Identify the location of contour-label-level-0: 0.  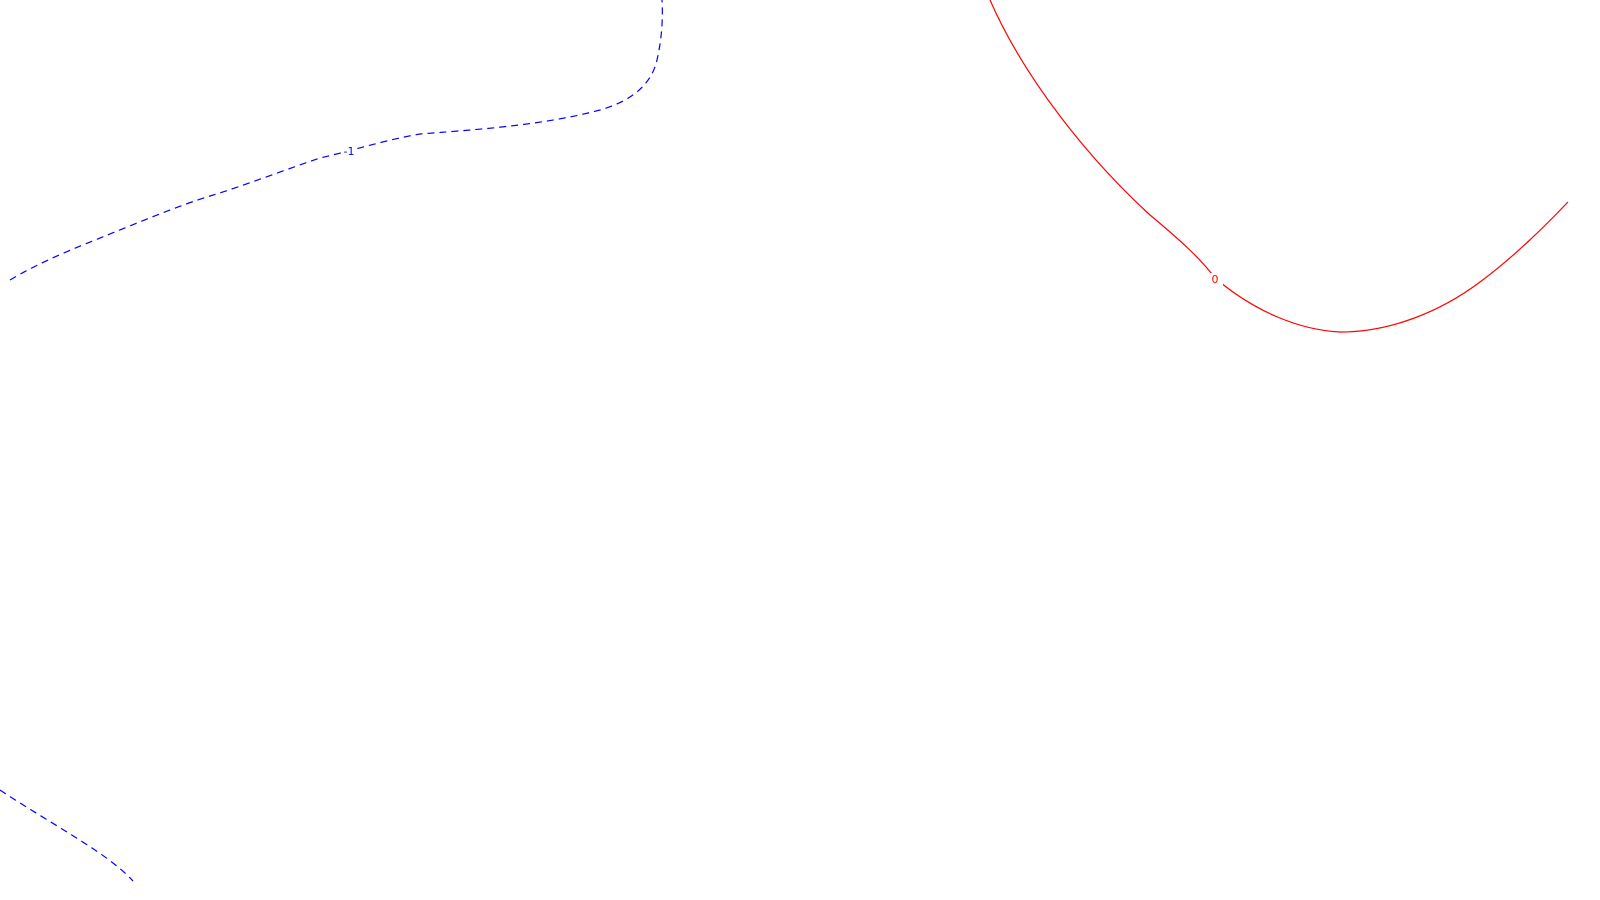
(1215, 279).